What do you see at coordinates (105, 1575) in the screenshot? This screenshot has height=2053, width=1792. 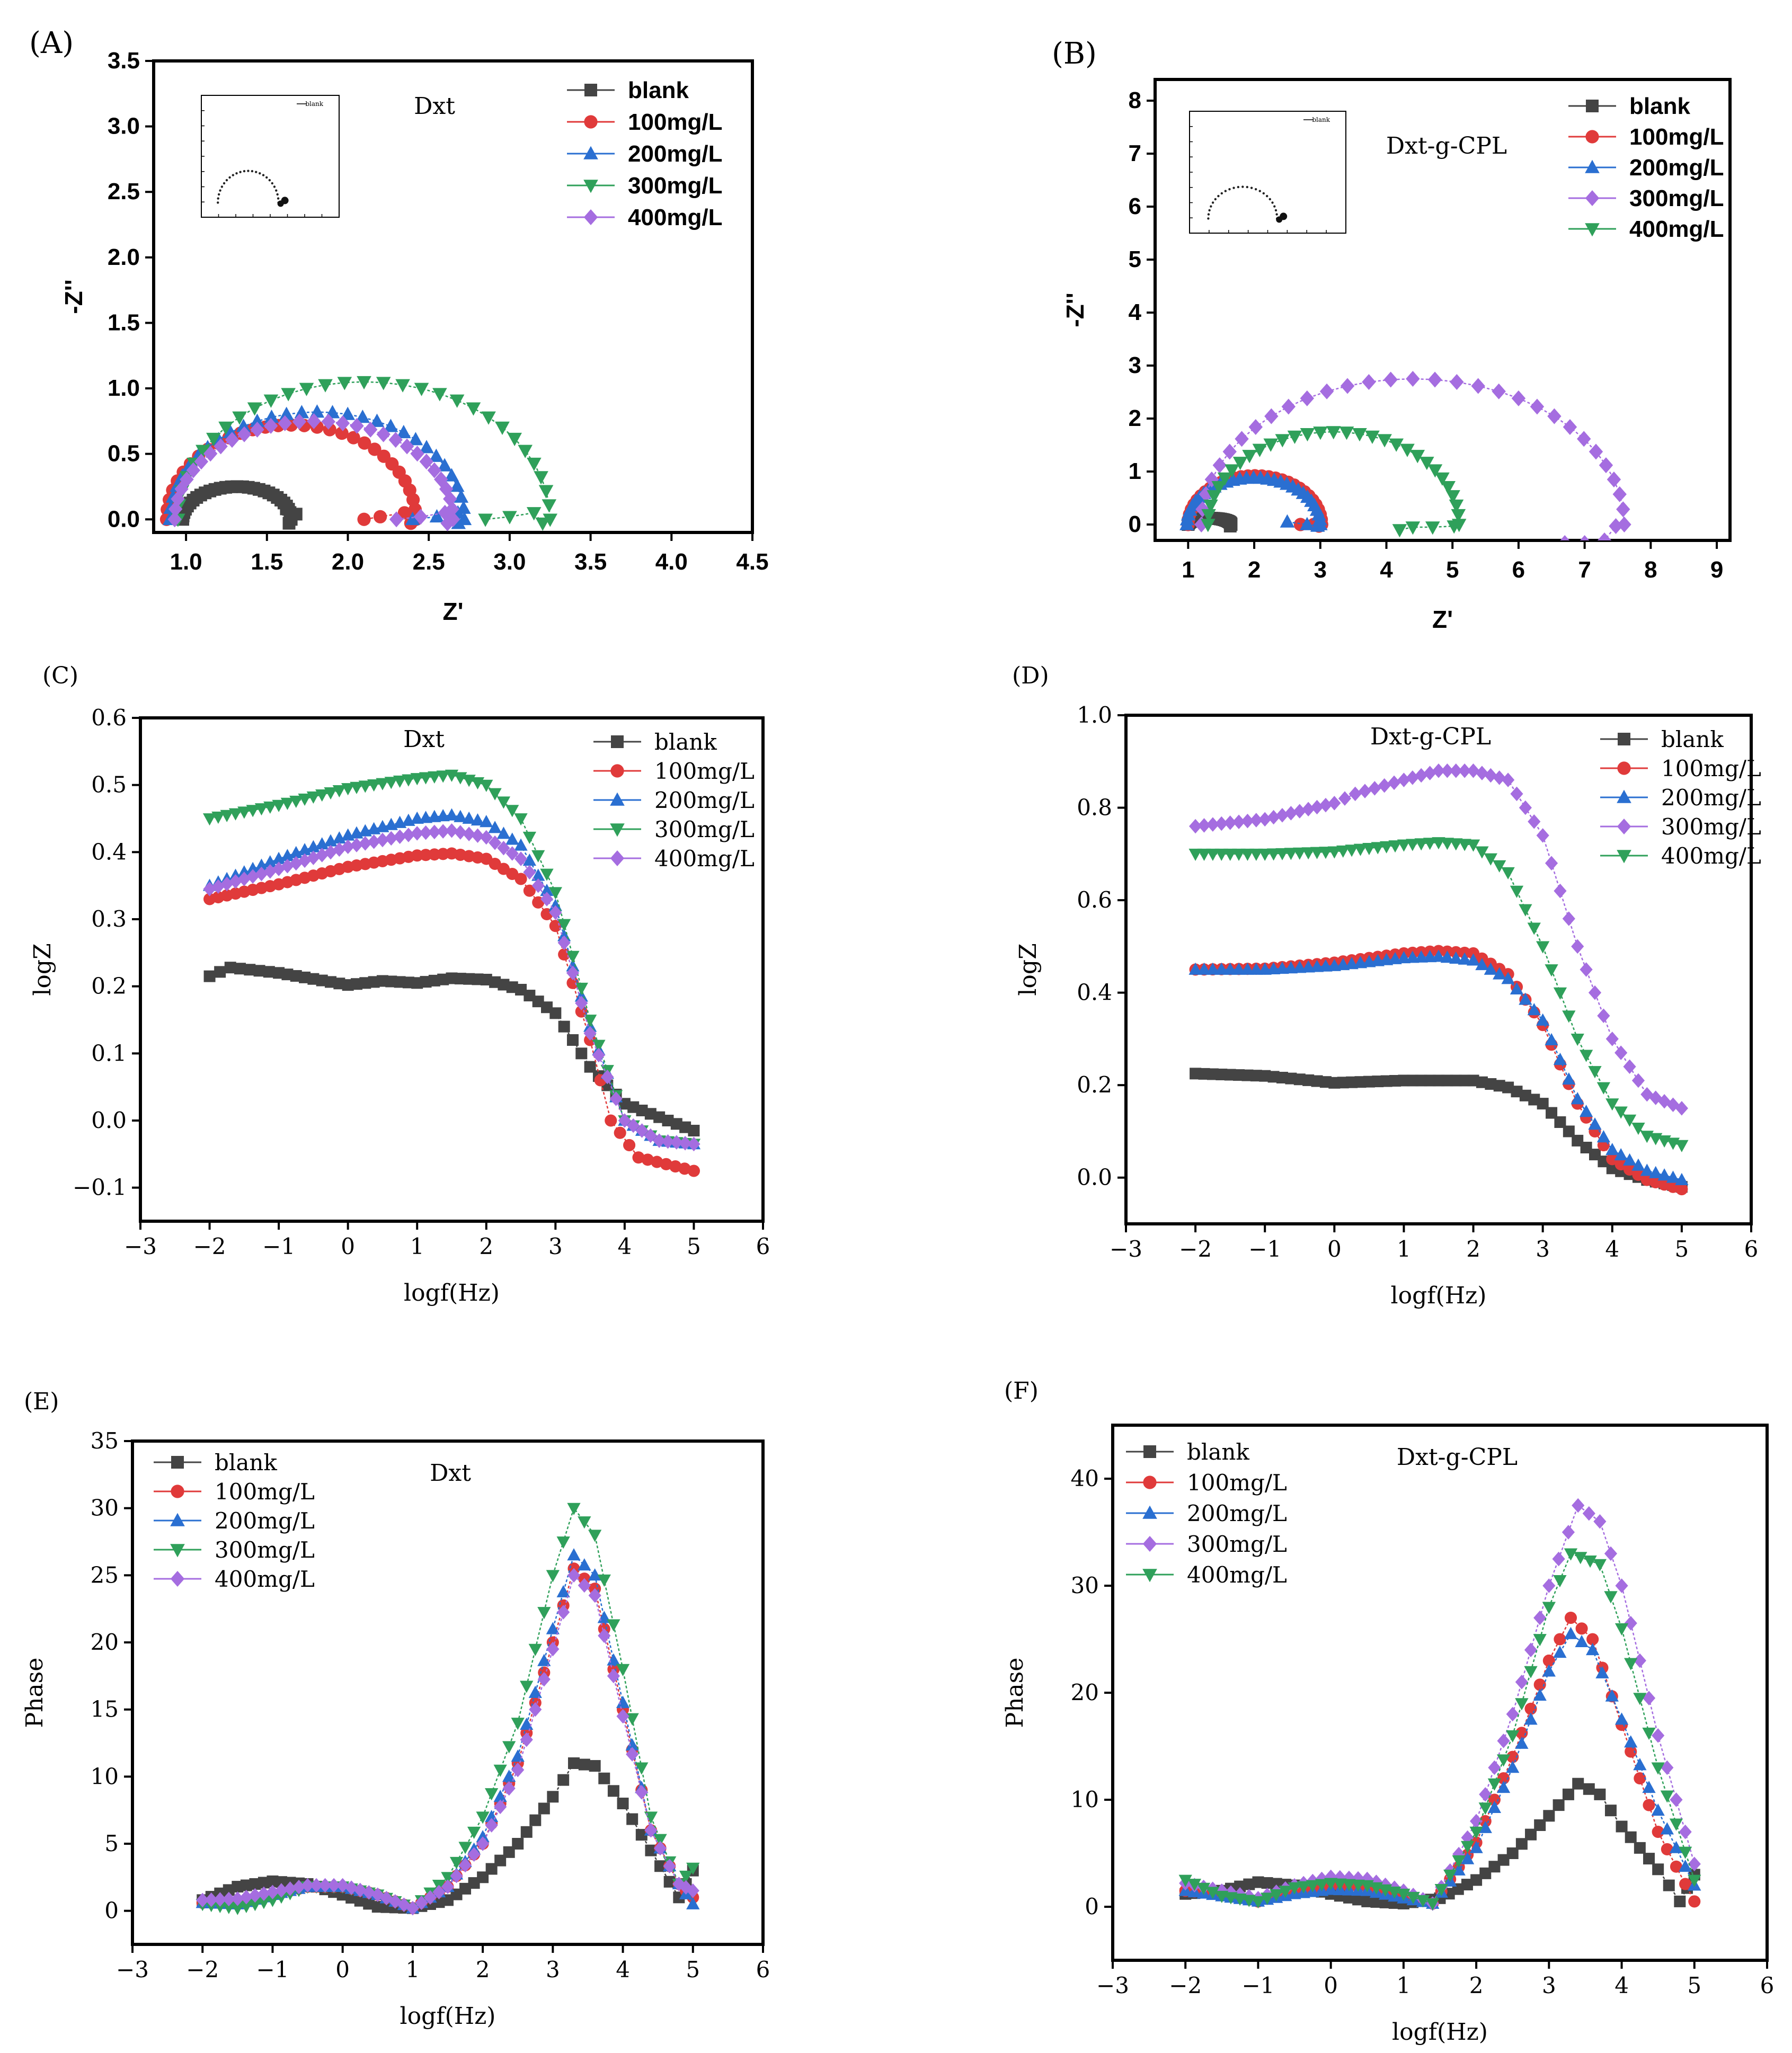 I see `y-tick-label: 25` at bounding box center [105, 1575].